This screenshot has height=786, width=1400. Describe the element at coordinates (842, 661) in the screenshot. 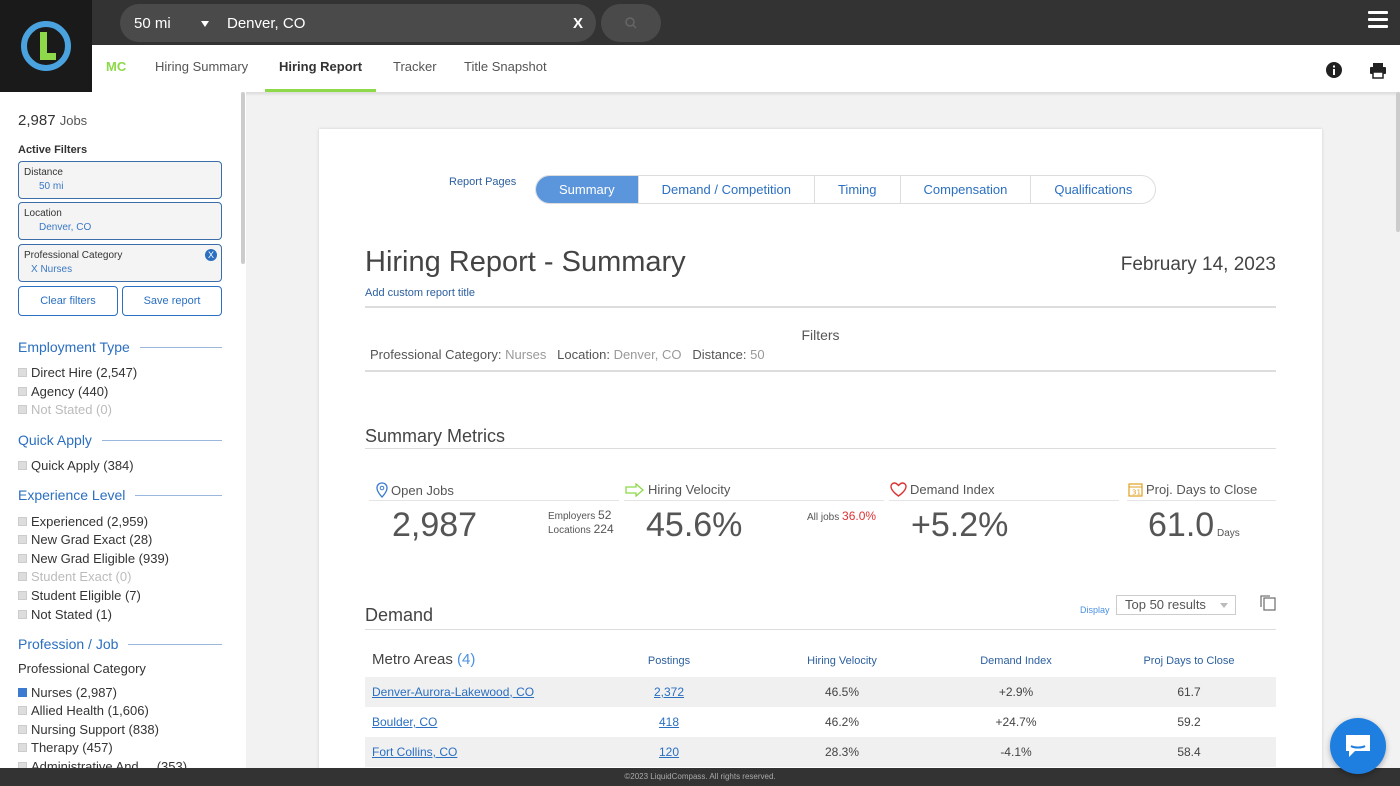

I see `col-hiring-velocity: Hiring Velocity` at that location.